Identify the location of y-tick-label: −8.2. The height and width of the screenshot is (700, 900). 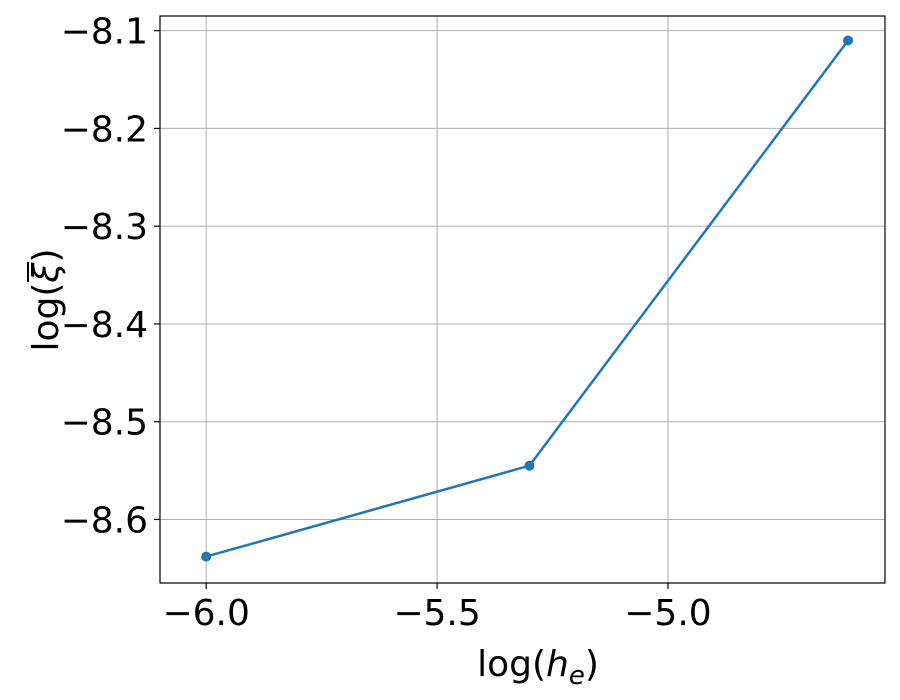
(104, 129).